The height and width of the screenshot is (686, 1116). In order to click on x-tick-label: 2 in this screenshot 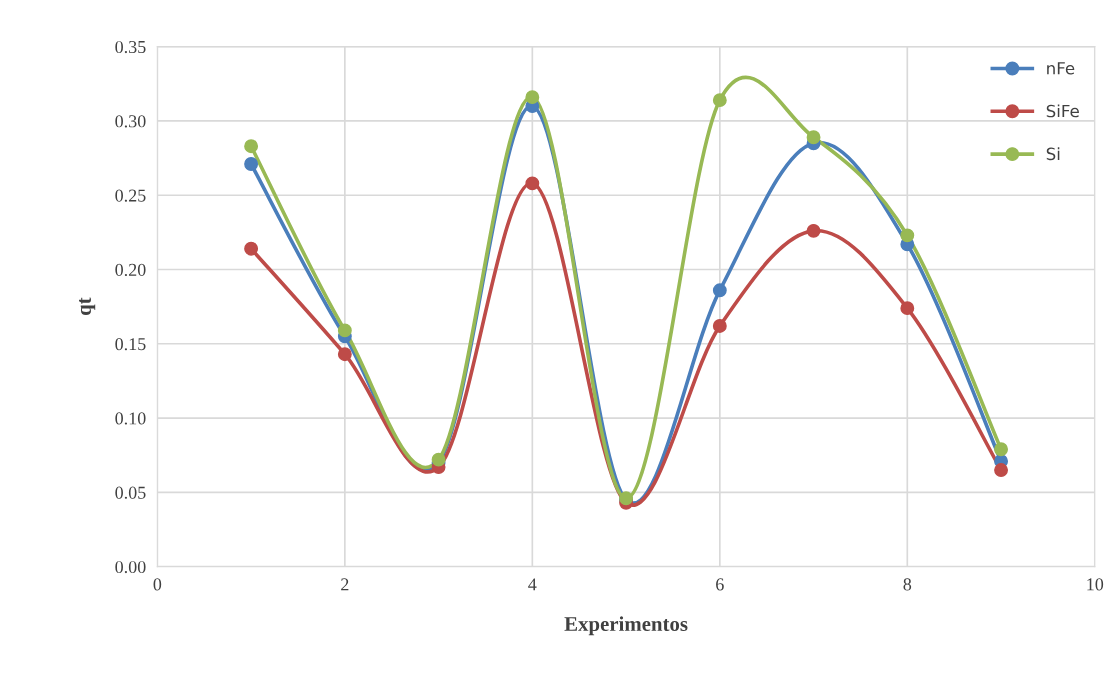, I will do `click(345, 584)`.